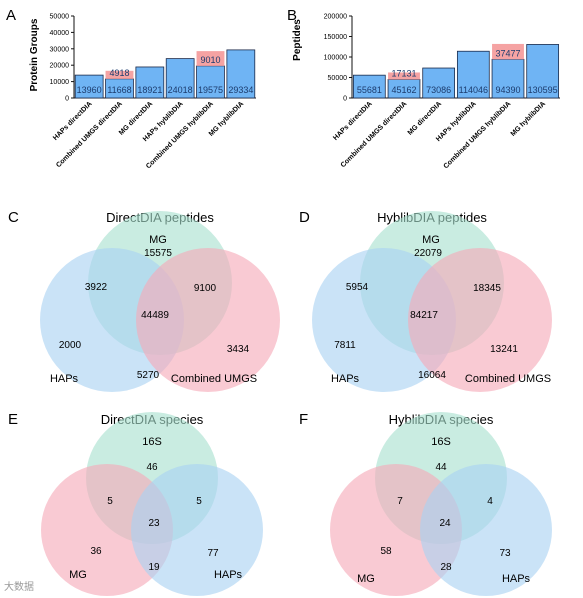 The height and width of the screenshot is (598, 583). Describe the element at coordinates (403, 73) in the screenshot. I see `bar-stack-label: 17131` at that location.